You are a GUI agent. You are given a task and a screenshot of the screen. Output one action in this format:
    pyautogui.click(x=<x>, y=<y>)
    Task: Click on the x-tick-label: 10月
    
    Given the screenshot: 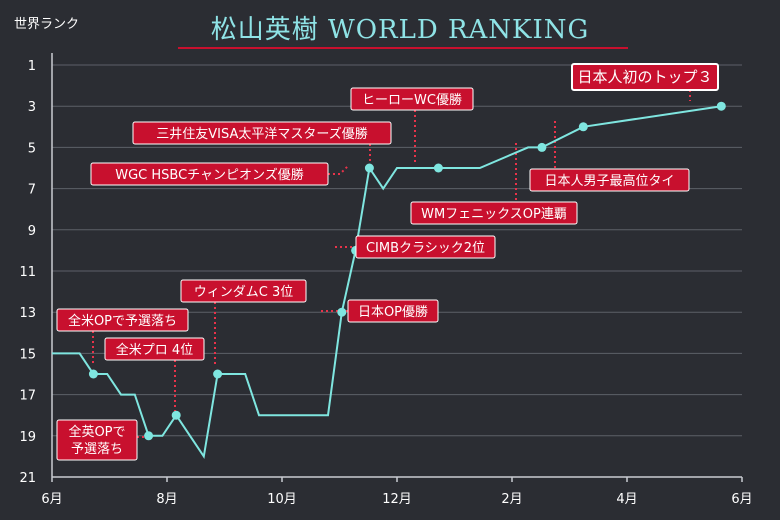 What is the action you would take?
    pyautogui.click(x=282, y=499)
    